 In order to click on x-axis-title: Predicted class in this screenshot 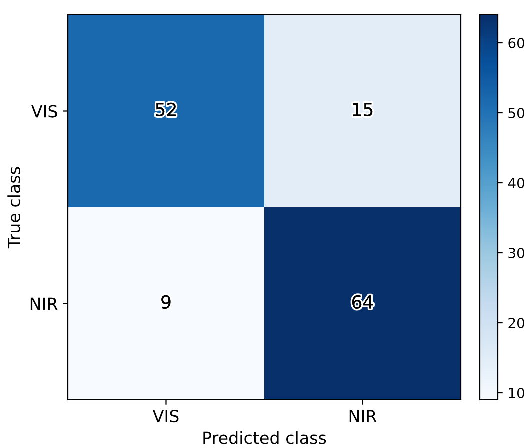, I will do `click(265, 437)`.